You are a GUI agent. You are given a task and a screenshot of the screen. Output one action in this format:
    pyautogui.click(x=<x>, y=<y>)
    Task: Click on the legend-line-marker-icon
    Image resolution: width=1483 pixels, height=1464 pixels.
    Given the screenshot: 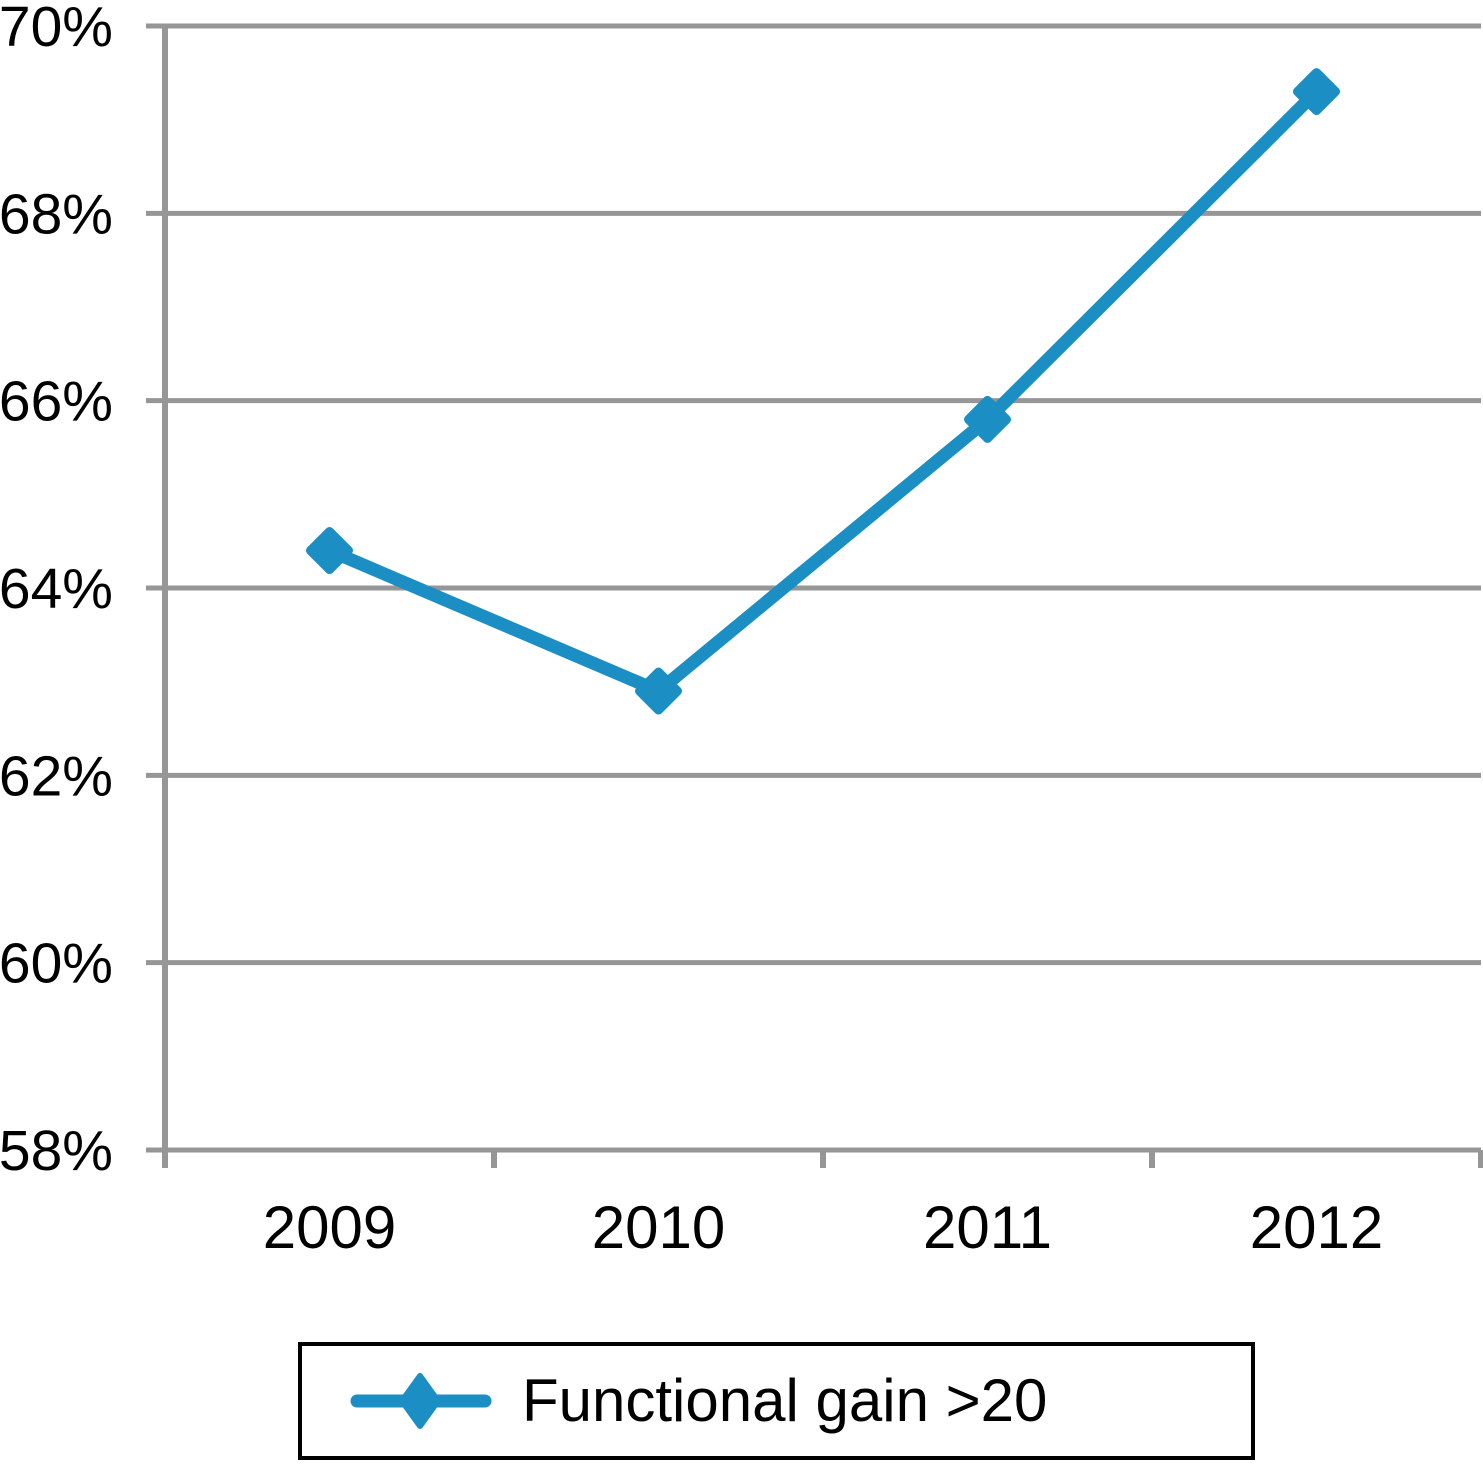 What is the action you would take?
    pyautogui.click(x=421, y=1401)
    